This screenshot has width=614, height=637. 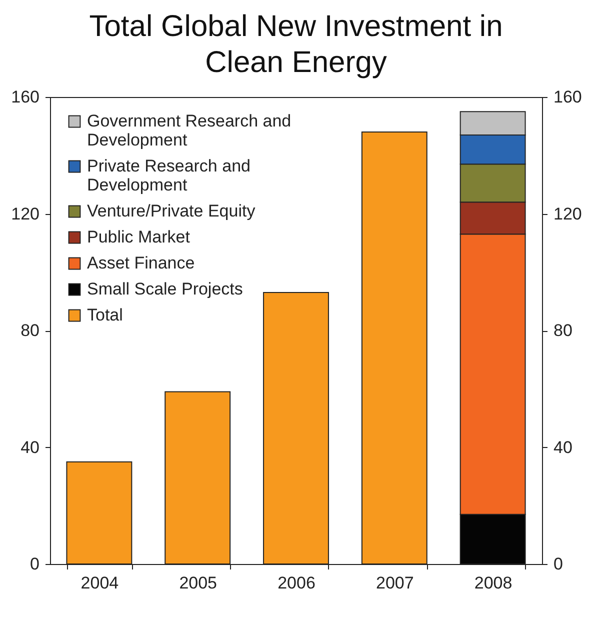 What do you see at coordinates (168, 175) in the screenshot?
I see `legend-label: Private Research and Development` at bounding box center [168, 175].